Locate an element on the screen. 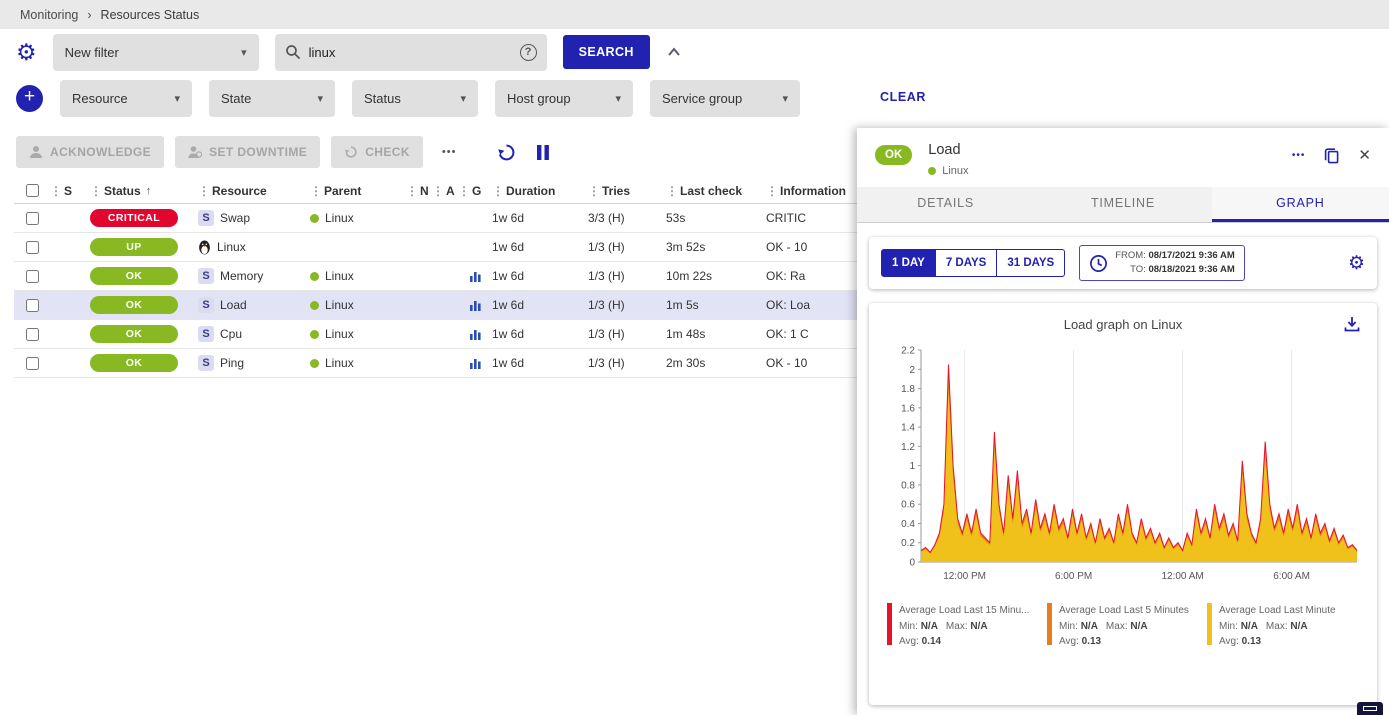 The image size is (1389, 715). filter-settings-gear-icon: ⚙ is located at coordinates (26, 51).